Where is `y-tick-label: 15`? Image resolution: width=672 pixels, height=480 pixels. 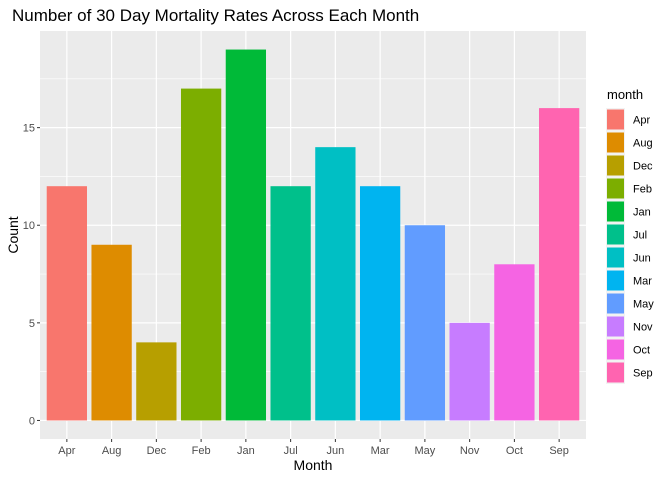
y-tick-label: 15 is located at coordinates (29, 129).